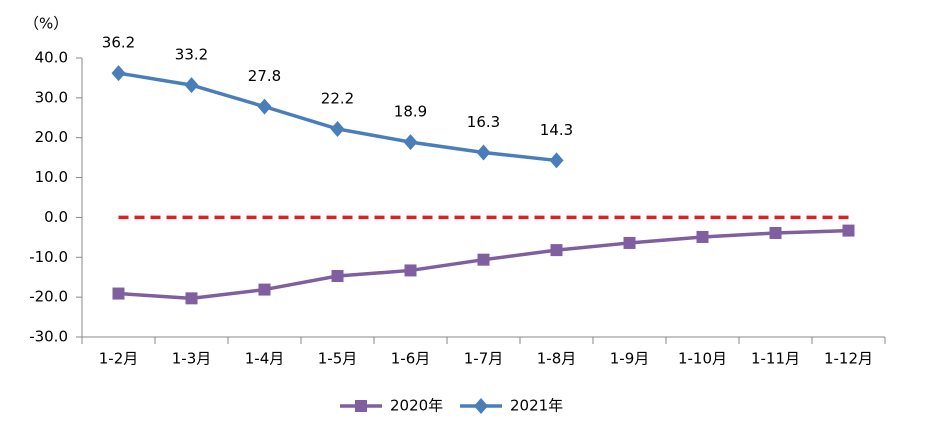  I want to click on legend-label: 2020年, so click(416, 406).